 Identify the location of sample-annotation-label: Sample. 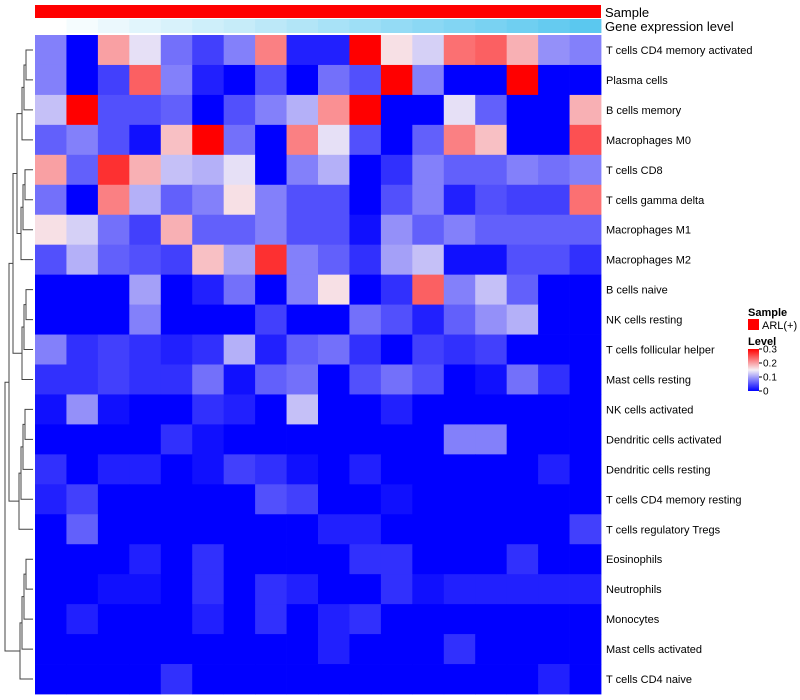
(627, 12).